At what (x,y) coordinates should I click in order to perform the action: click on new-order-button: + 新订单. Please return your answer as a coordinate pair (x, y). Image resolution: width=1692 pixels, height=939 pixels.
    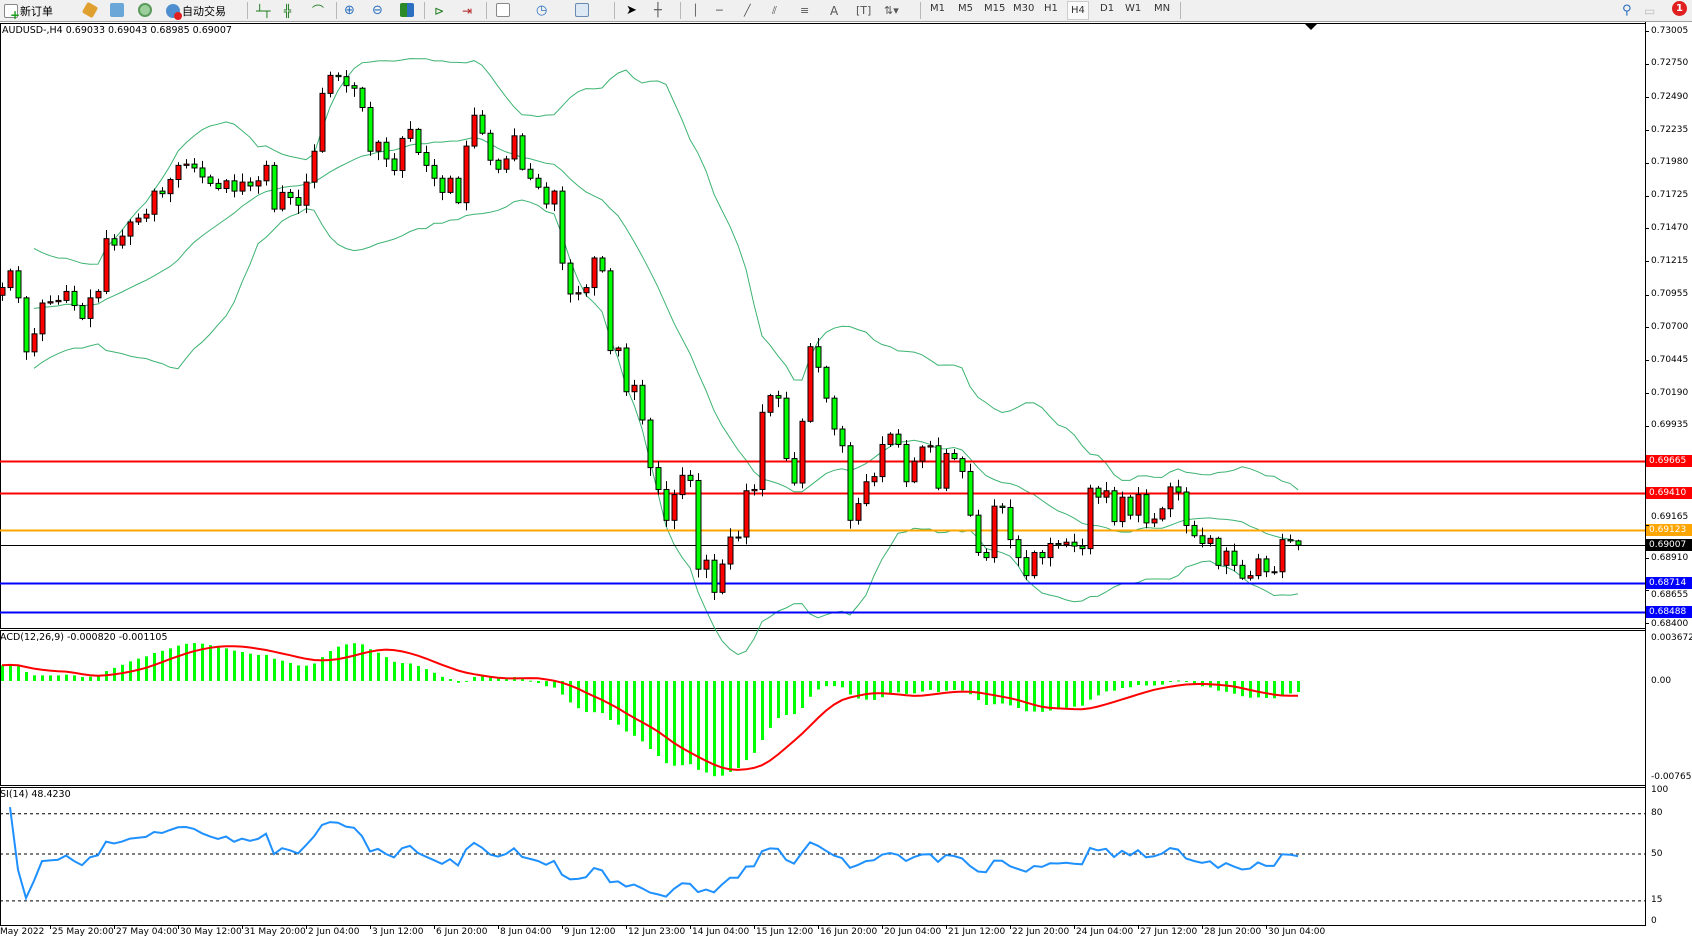
    Looking at the image, I should click on (28, 11).